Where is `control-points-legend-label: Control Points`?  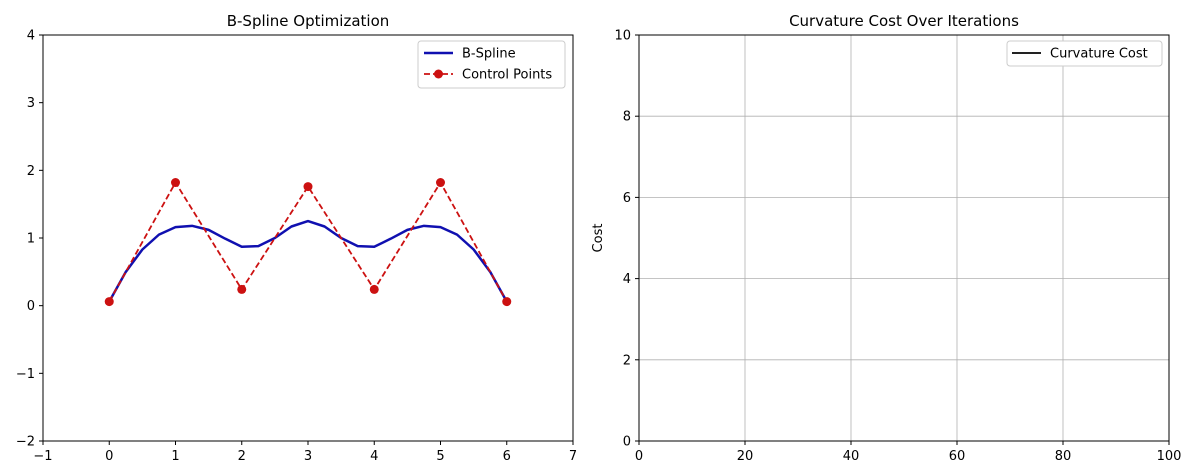
control-points-legend-label: Control Points is located at coordinates (507, 75).